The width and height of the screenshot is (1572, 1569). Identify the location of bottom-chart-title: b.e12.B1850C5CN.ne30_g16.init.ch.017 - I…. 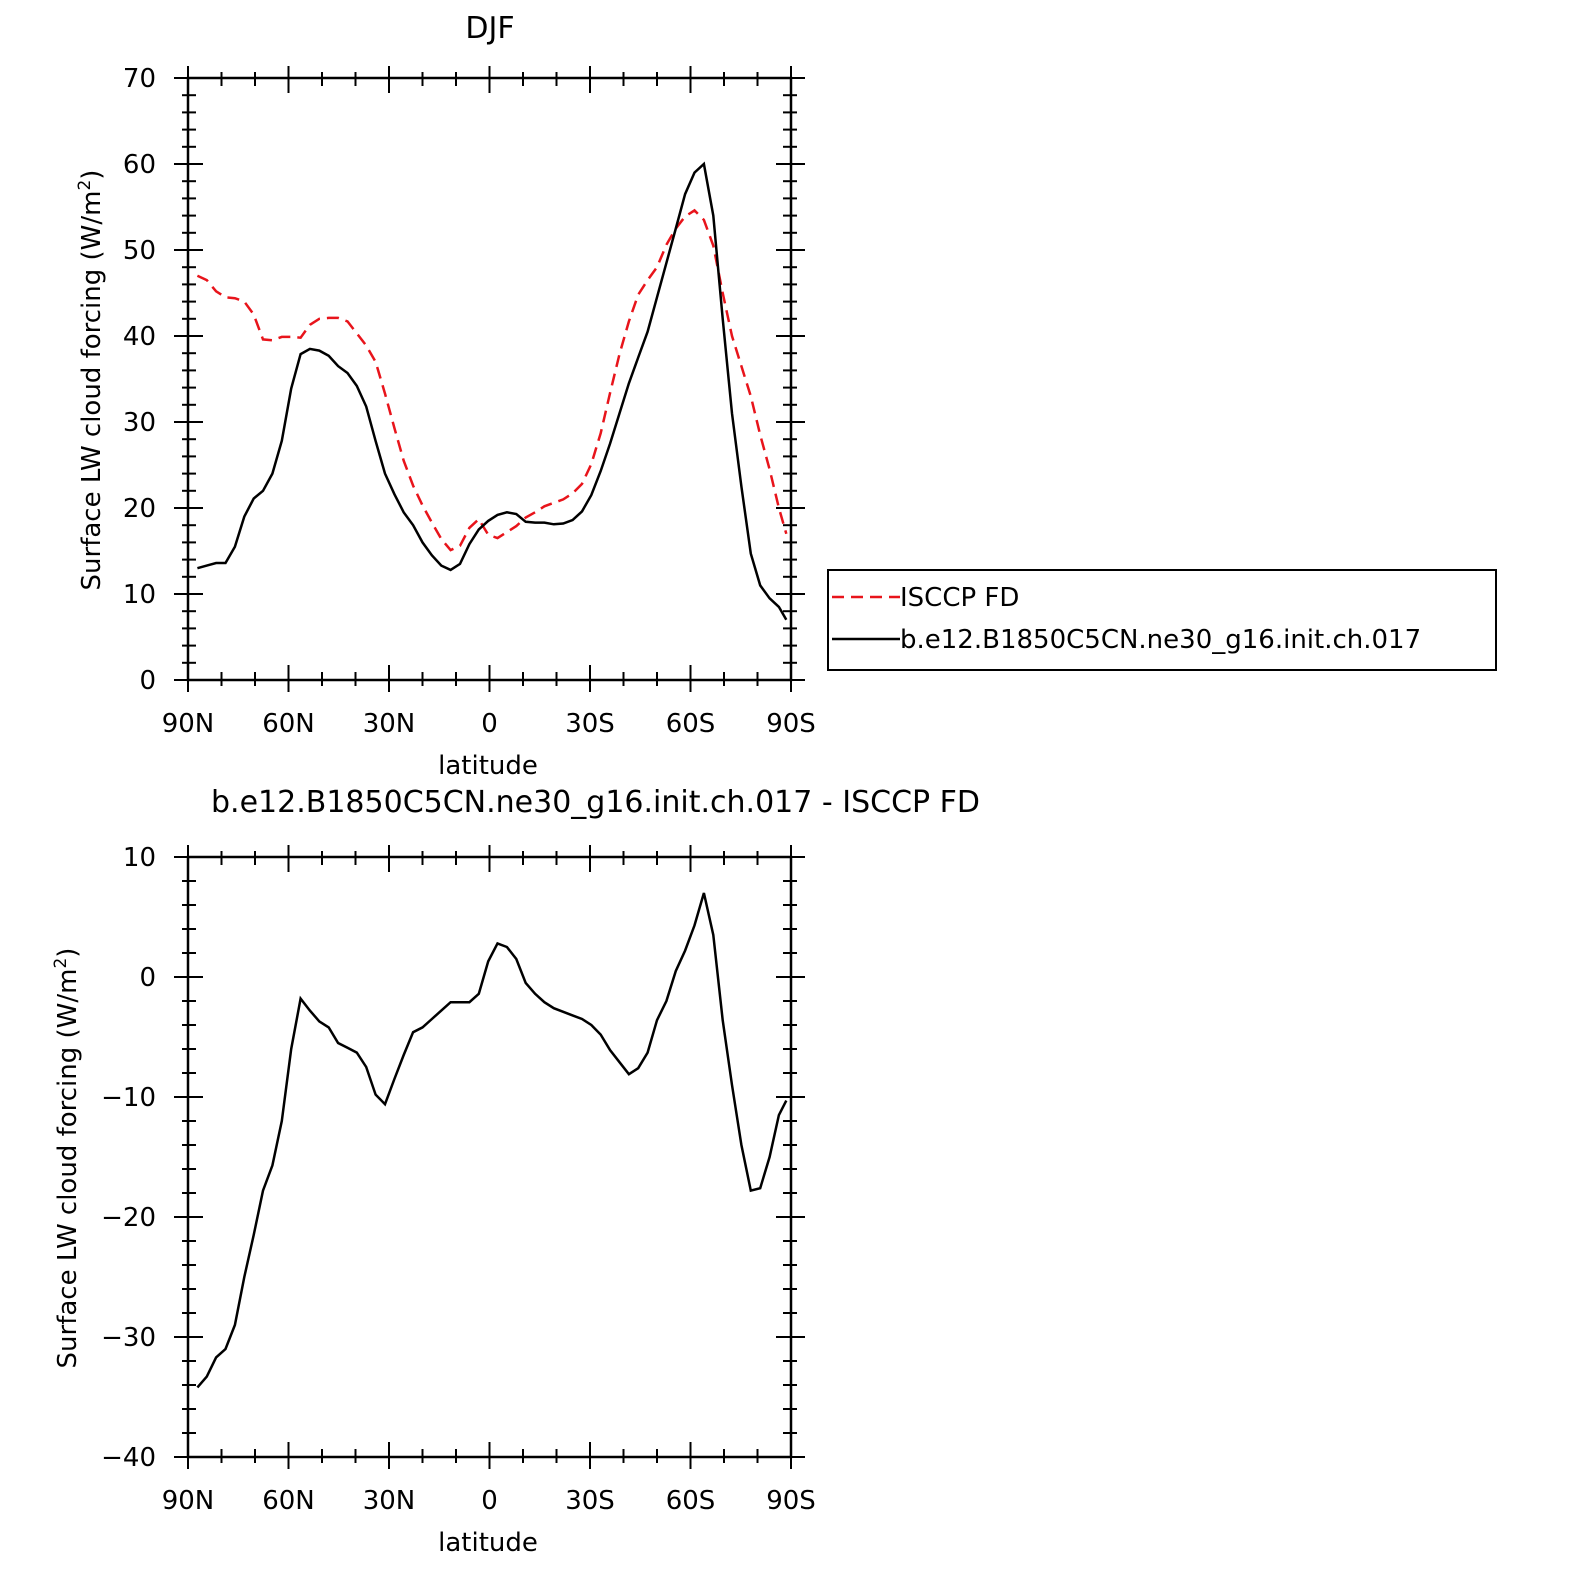
(595, 802).